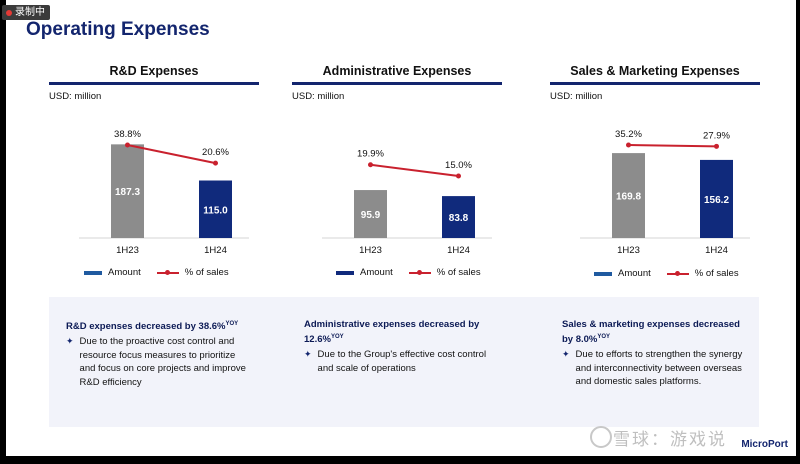 The height and width of the screenshot is (464, 800). I want to click on watermark: 雪球：游戏说, so click(670, 440).